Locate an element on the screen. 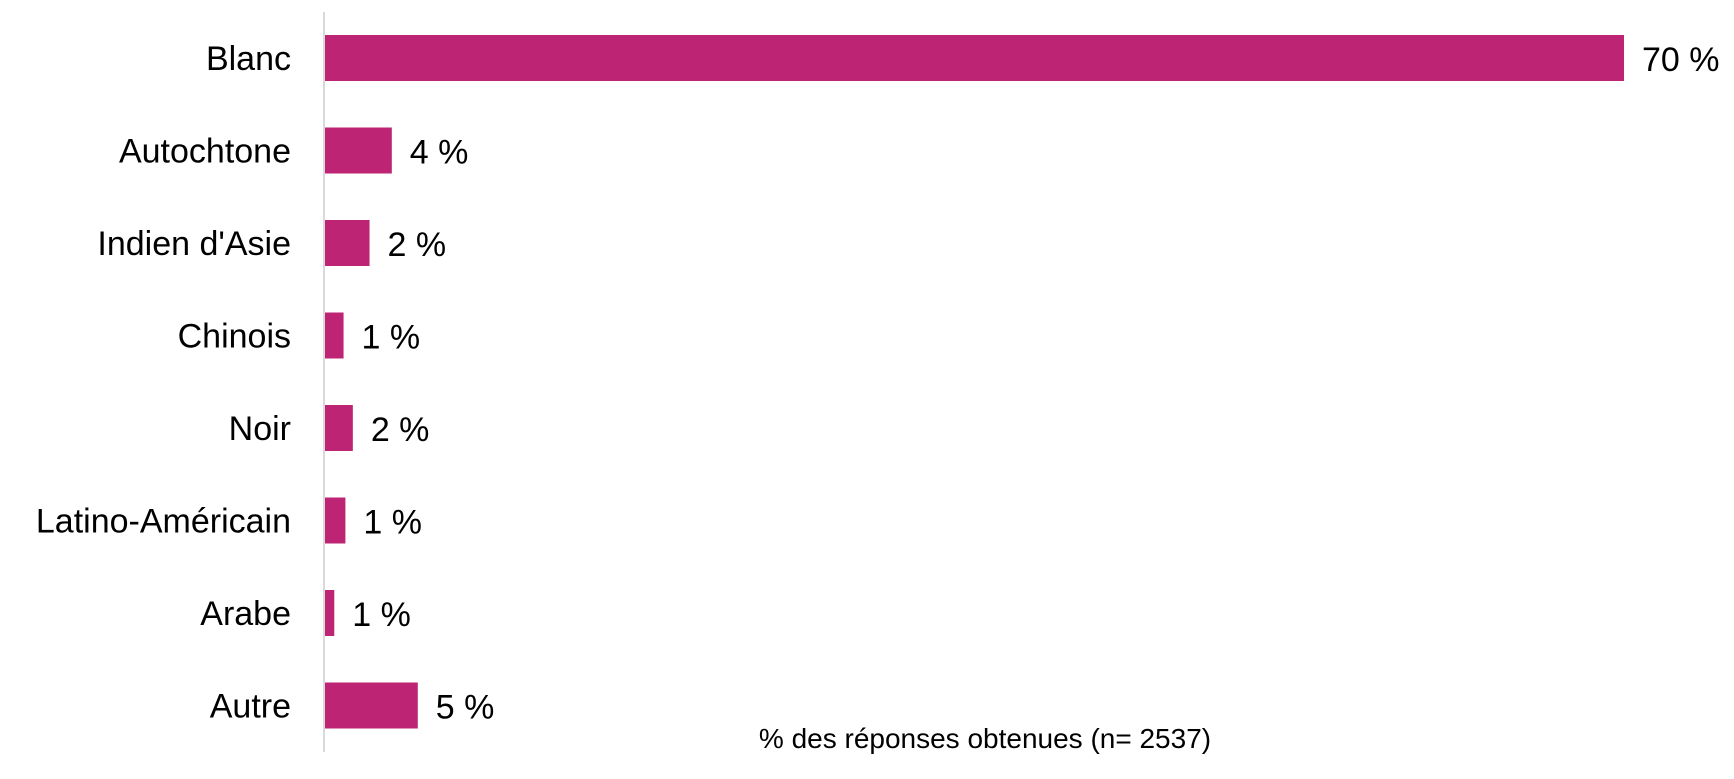 Image resolution: width=1734 pixels, height=779 pixels. category-label: Chinois is located at coordinates (234, 337).